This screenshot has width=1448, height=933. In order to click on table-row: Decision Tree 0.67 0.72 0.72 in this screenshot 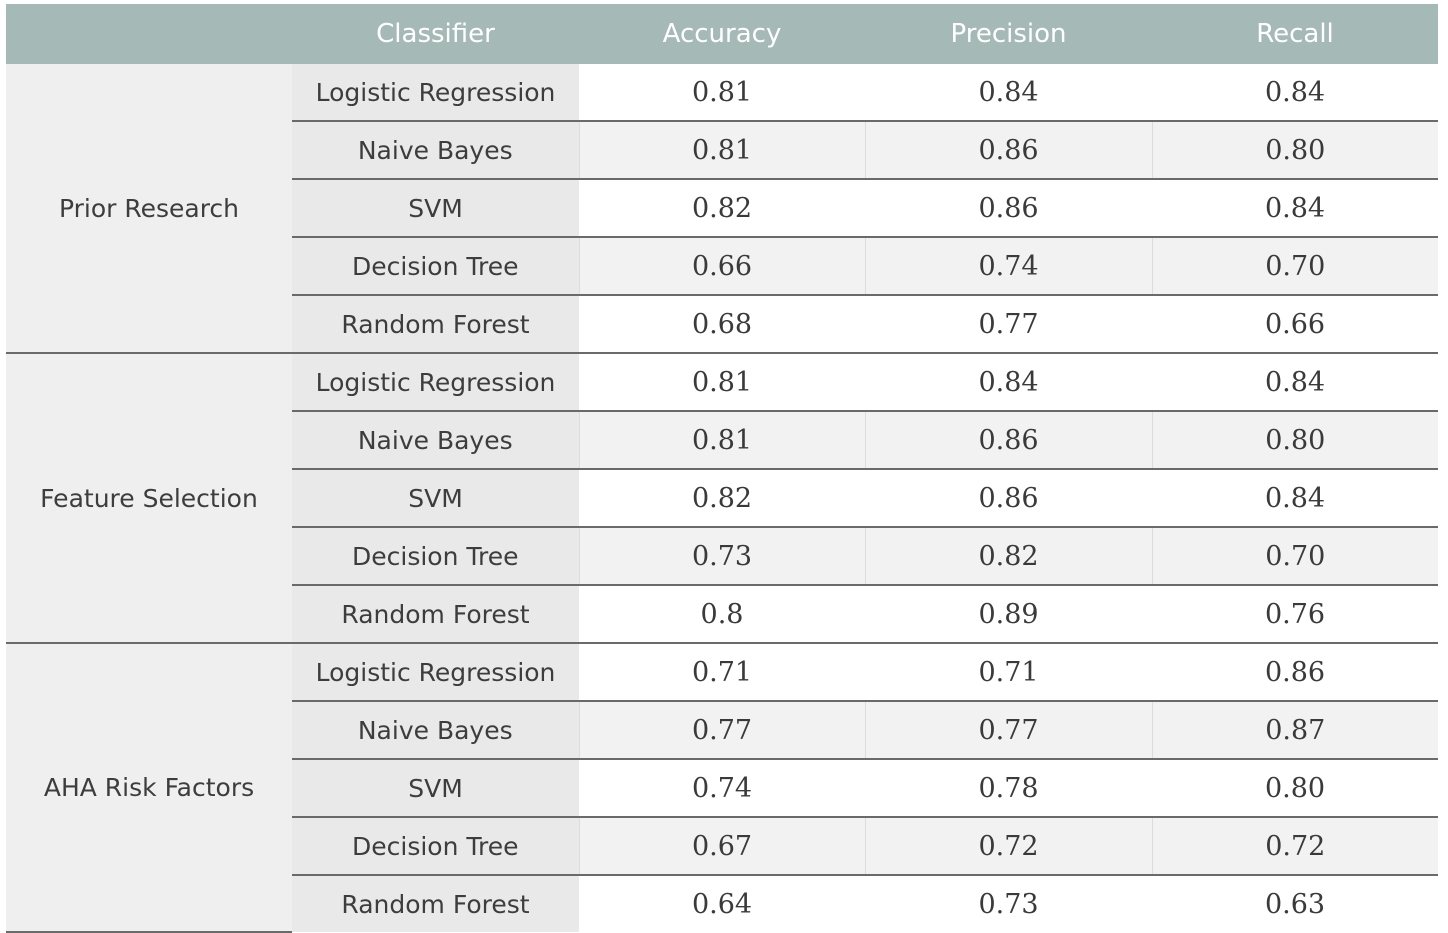, I will do `click(722, 846)`.